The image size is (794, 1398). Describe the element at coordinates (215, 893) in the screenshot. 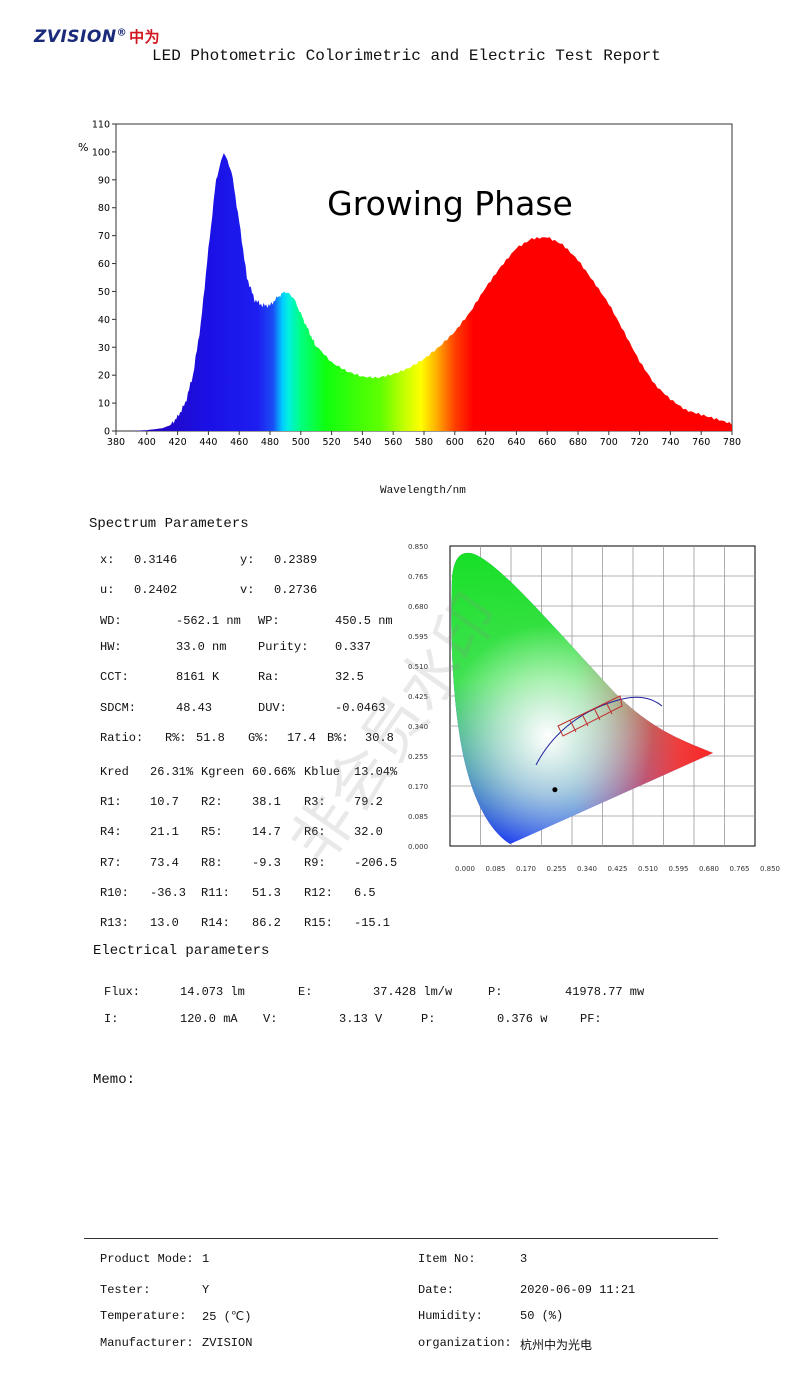

I see `cri-label: R11:` at that location.